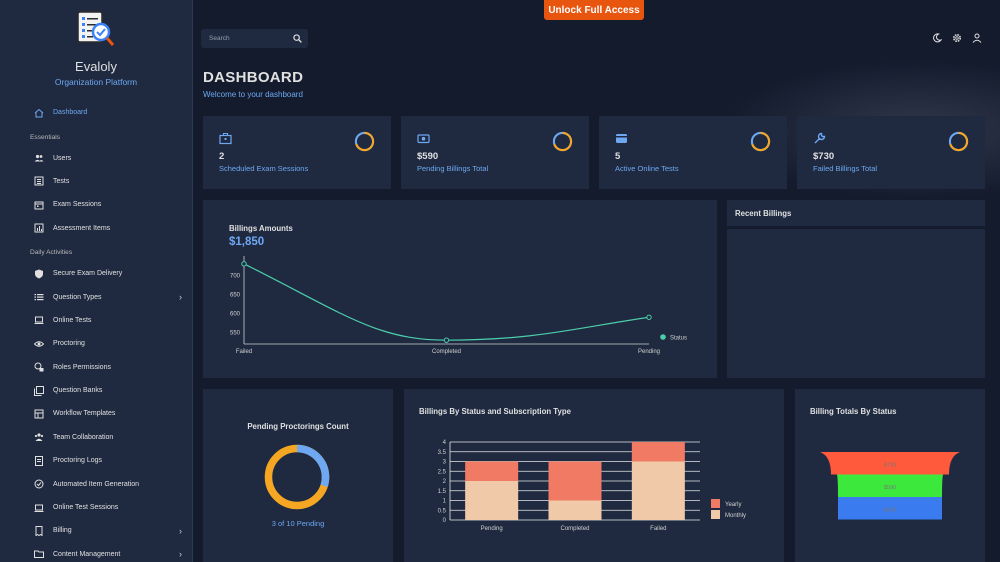 The height and width of the screenshot is (562, 1000). I want to click on stat-value: $590, so click(428, 156).